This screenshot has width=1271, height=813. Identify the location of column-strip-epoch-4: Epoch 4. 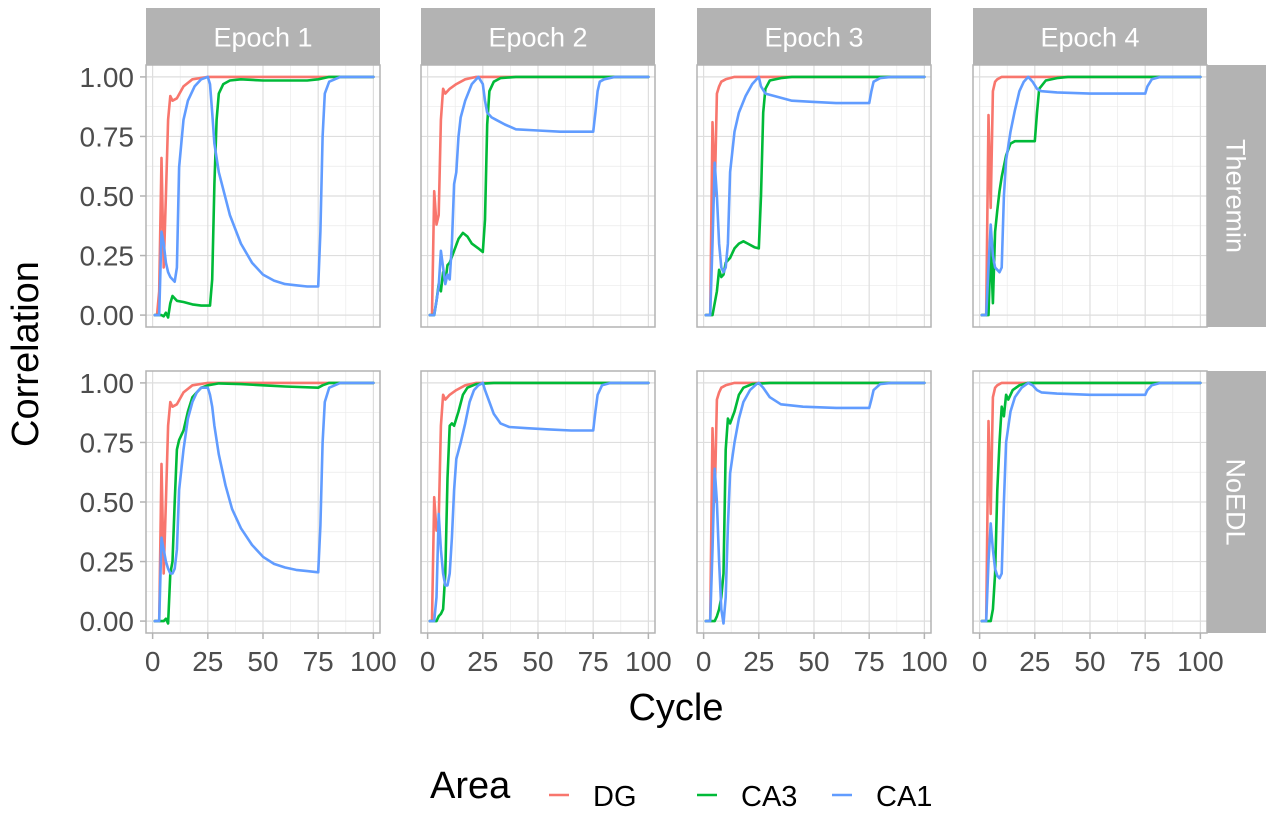
(1090, 36).